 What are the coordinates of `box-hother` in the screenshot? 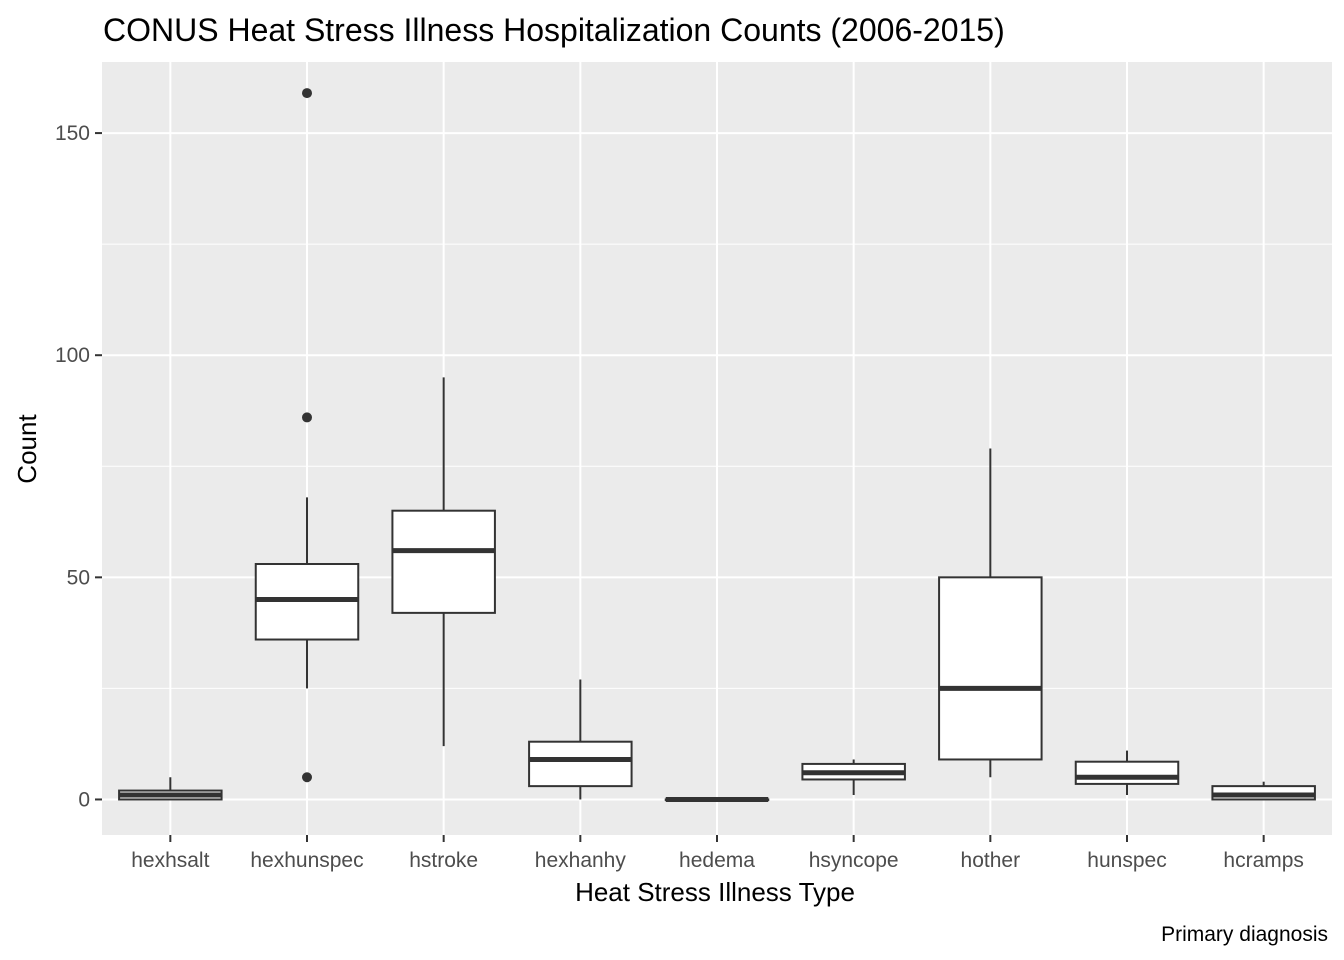 It's located at (990, 613).